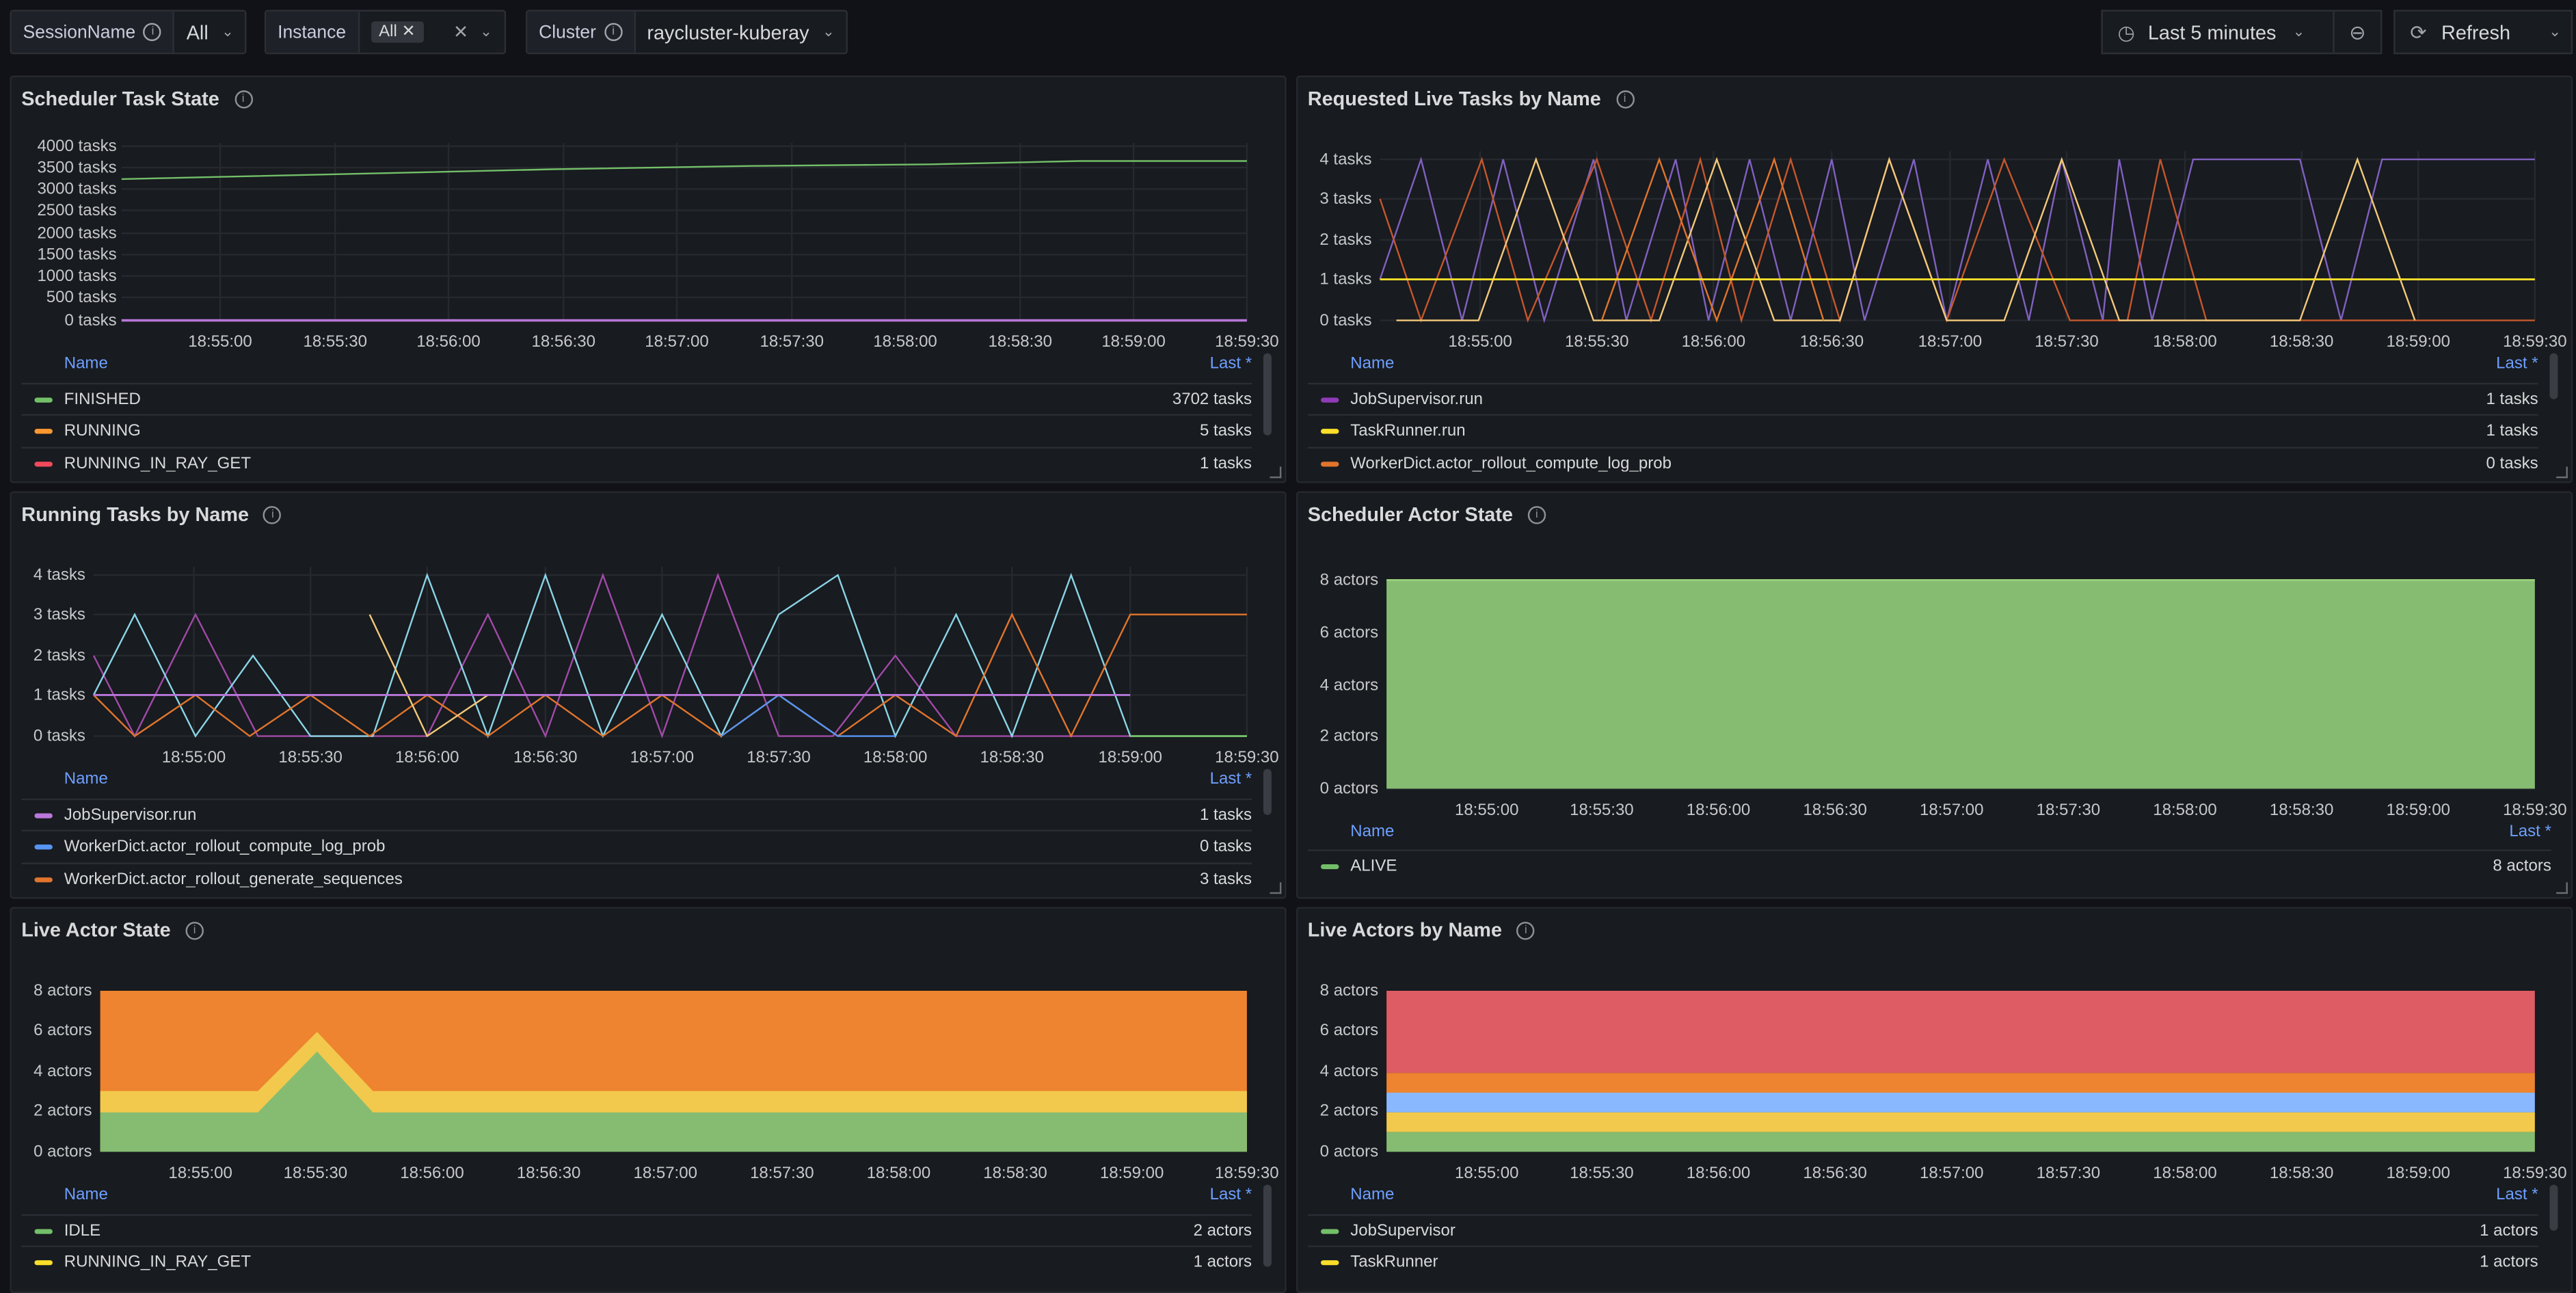 Image resolution: width=2576 pixels, height=1293 pixels. I want to click on chevron-down-icon: ⌄, so click(486, 31).